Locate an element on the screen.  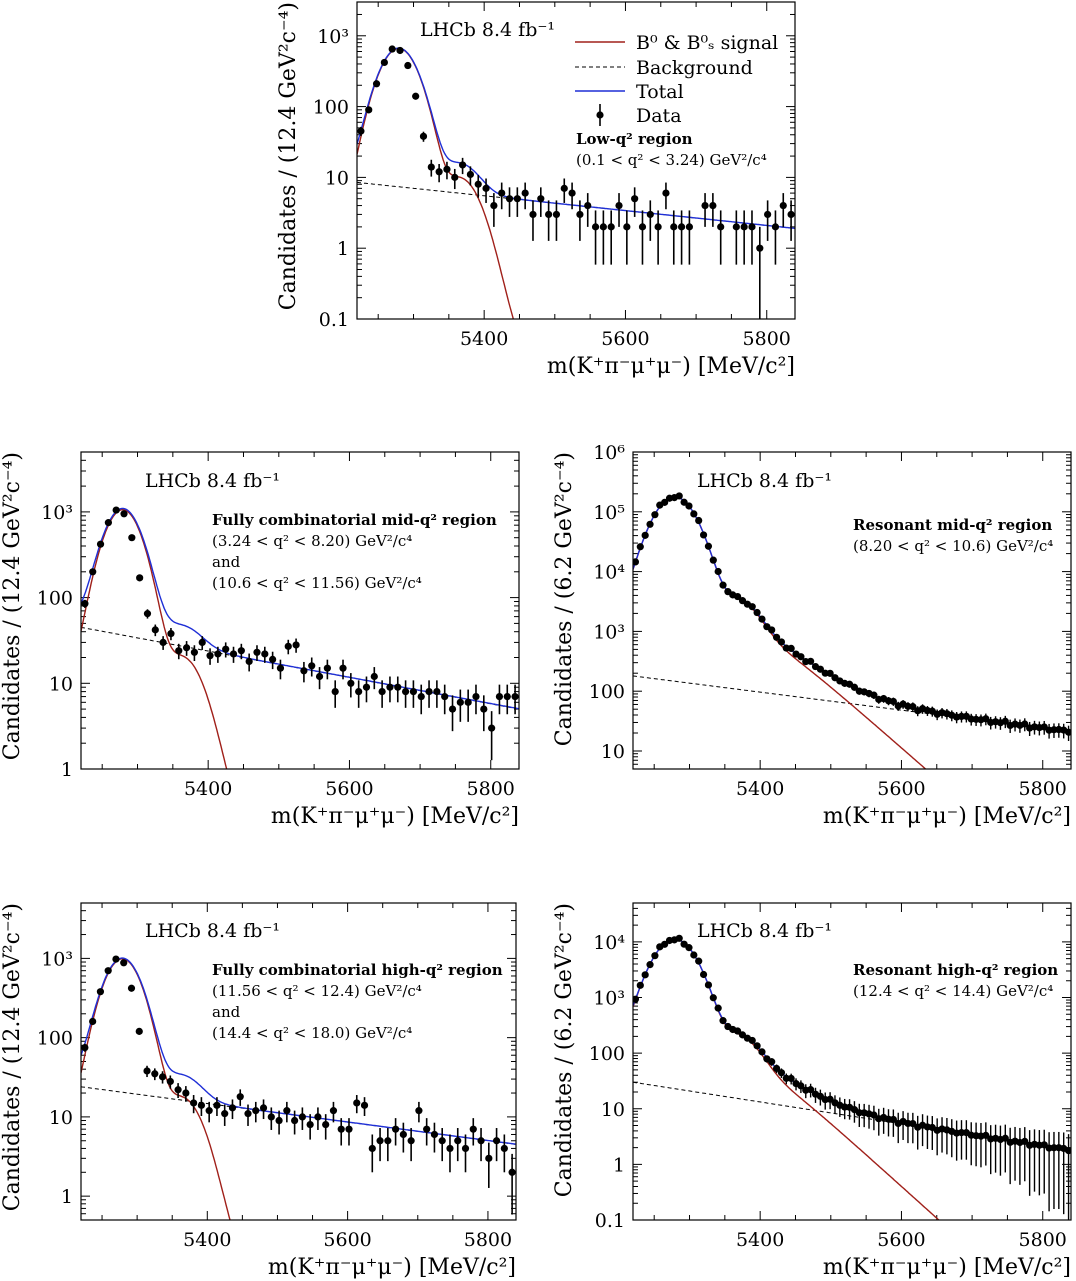
y-tick-label: 1 is located at coordinates (67, 1197).